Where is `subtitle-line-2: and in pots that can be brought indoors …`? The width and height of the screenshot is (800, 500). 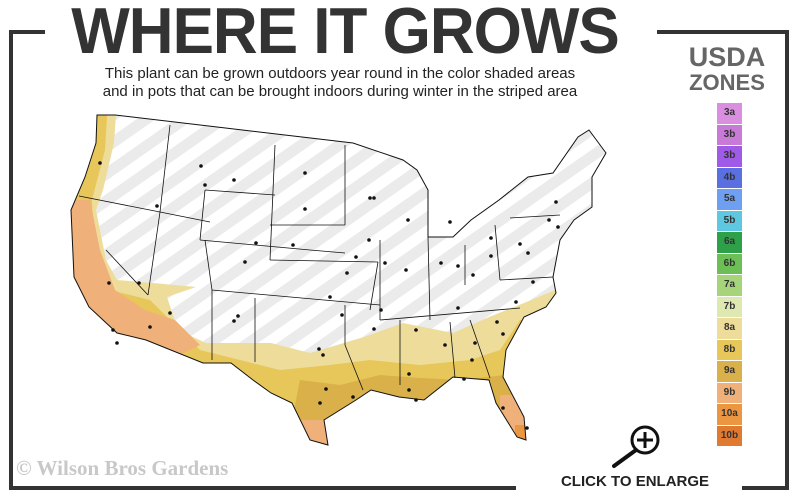
subtitle-line-2: and in pots that can be brought indoors … is located at coordinates (340, 91).